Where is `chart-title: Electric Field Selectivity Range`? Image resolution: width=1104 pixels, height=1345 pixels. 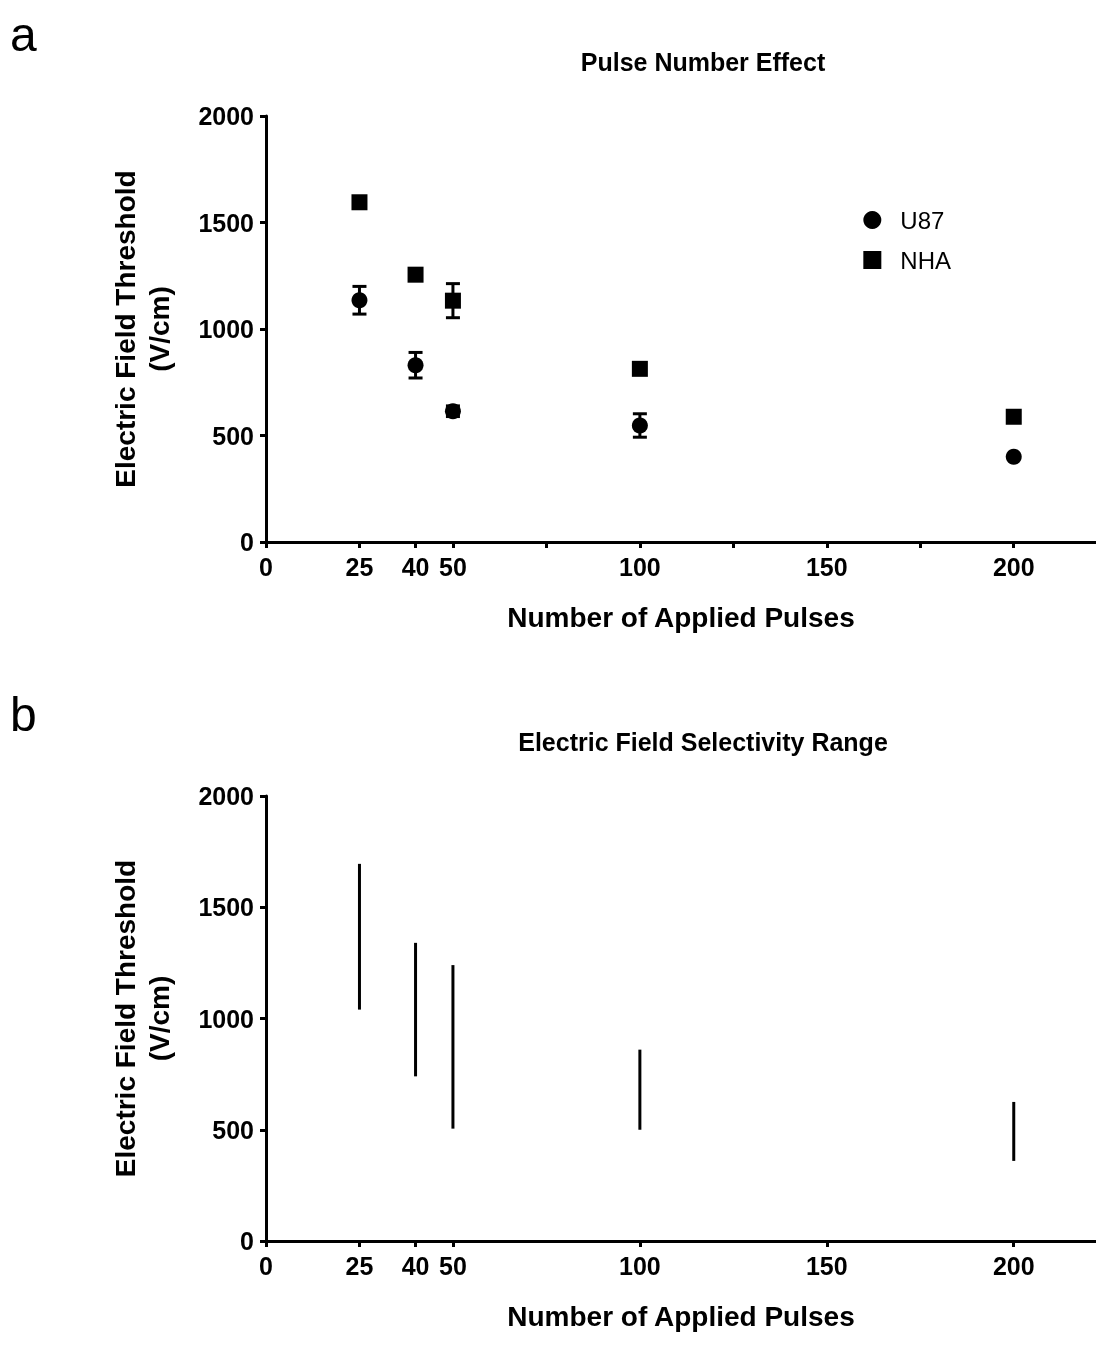 chart-title: Electric Field Selectivity Range is located at coordinates (703, 741).